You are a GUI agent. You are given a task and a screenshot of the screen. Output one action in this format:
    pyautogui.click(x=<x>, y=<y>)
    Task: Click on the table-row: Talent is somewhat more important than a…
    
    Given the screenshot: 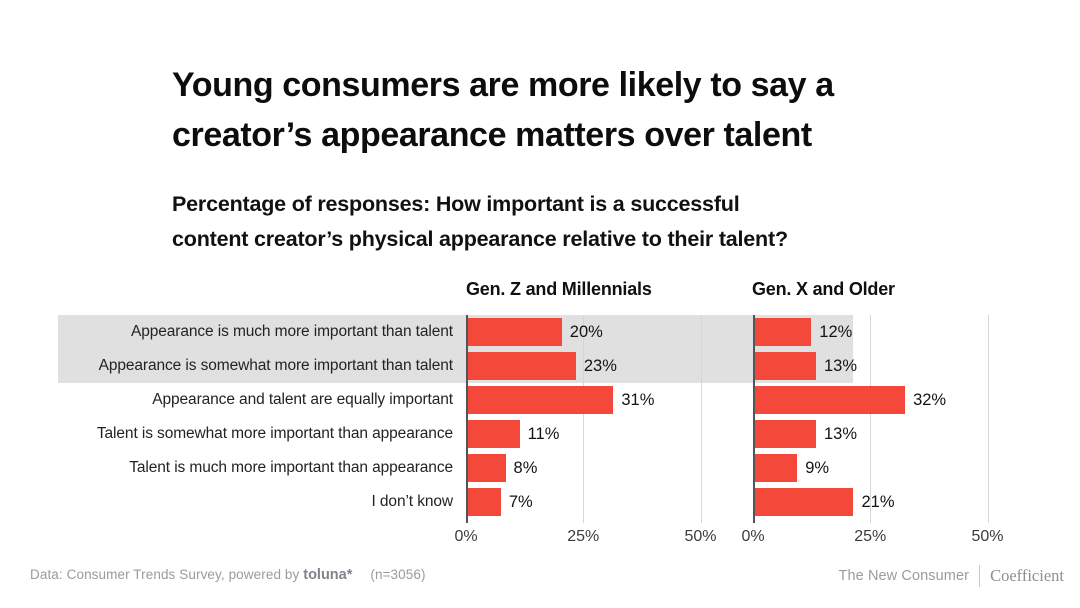 What is the action you would take?
    pyautogui.click(x=540, y=434)
    